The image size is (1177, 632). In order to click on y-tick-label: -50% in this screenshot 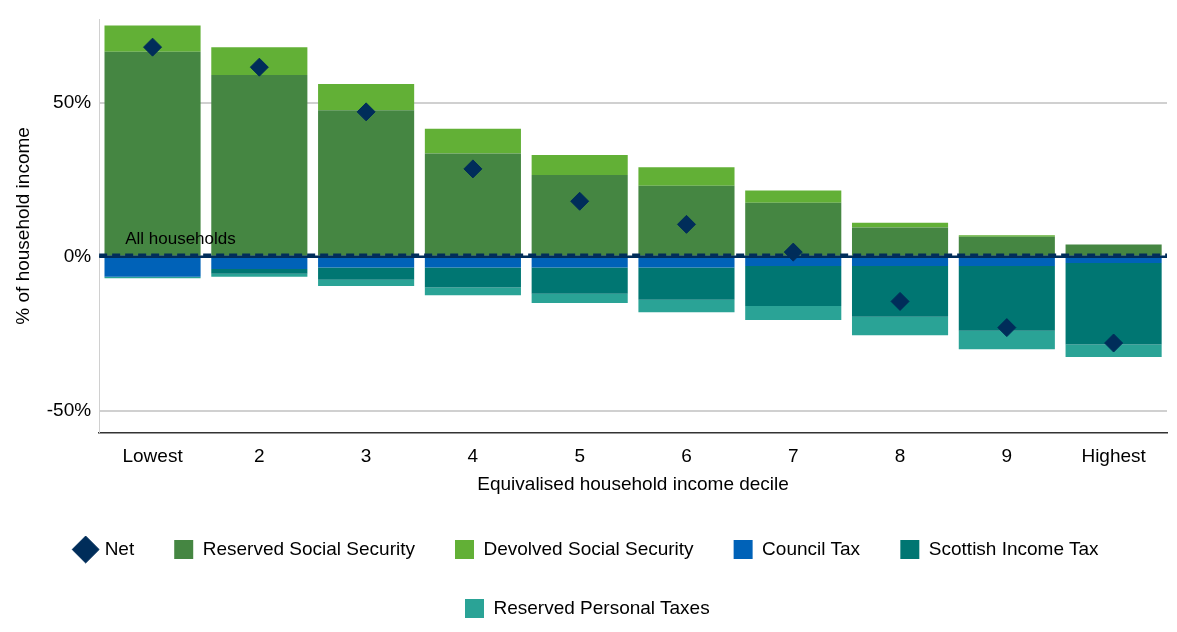, I will do `click(69, 410)`.